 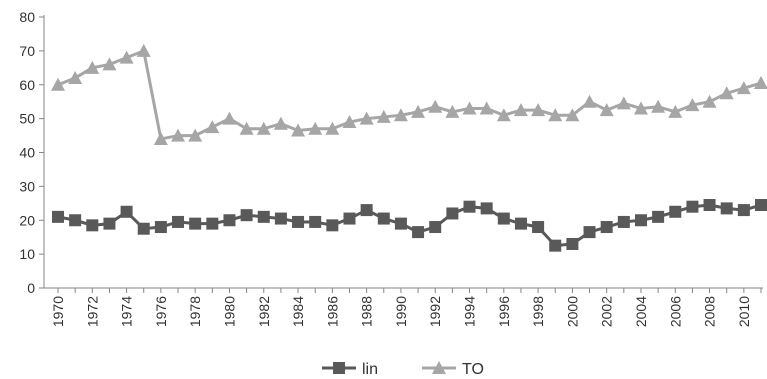 I want to click on x-tick-label: 1976, so click(x=161, y=311).